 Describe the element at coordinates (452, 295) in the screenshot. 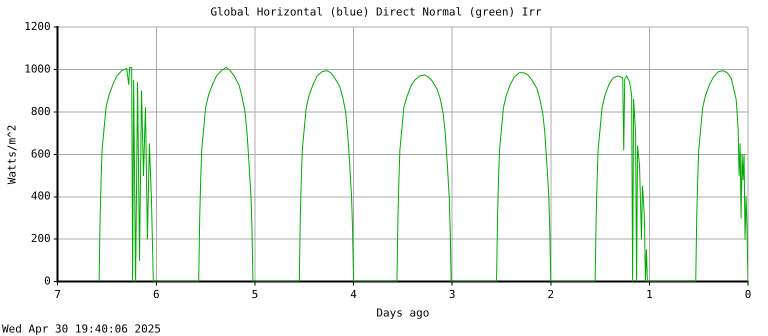

I see `x-tick-label: 3` at that location.